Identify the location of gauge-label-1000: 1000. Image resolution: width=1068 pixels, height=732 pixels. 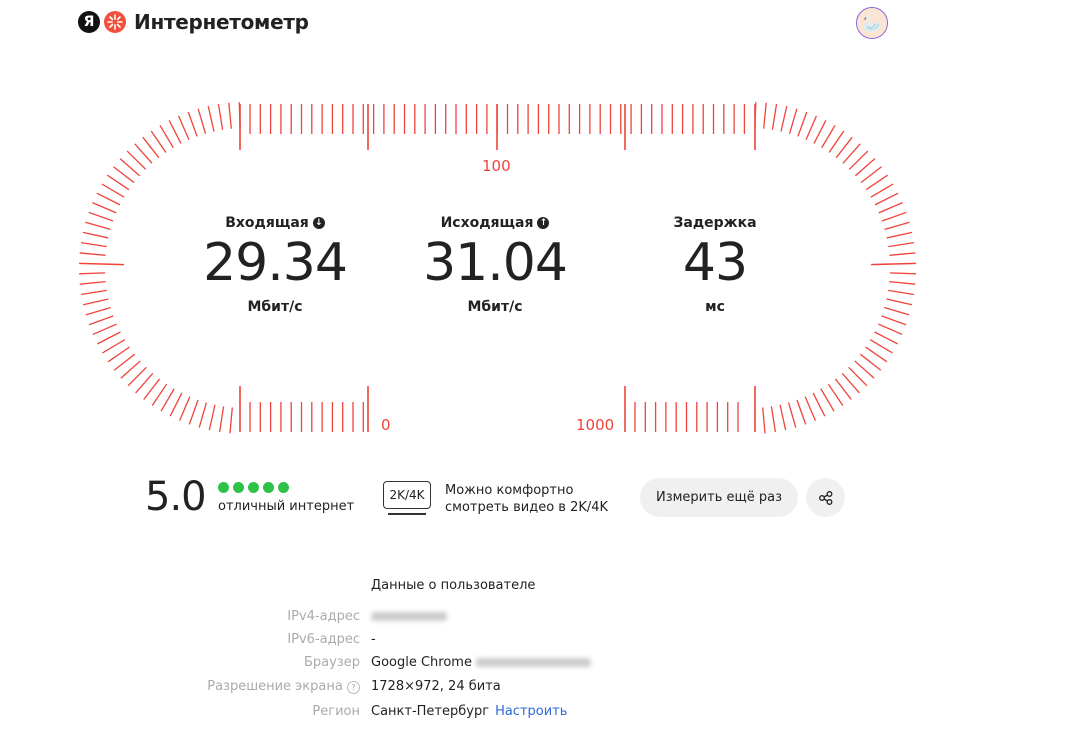
(595, 425).